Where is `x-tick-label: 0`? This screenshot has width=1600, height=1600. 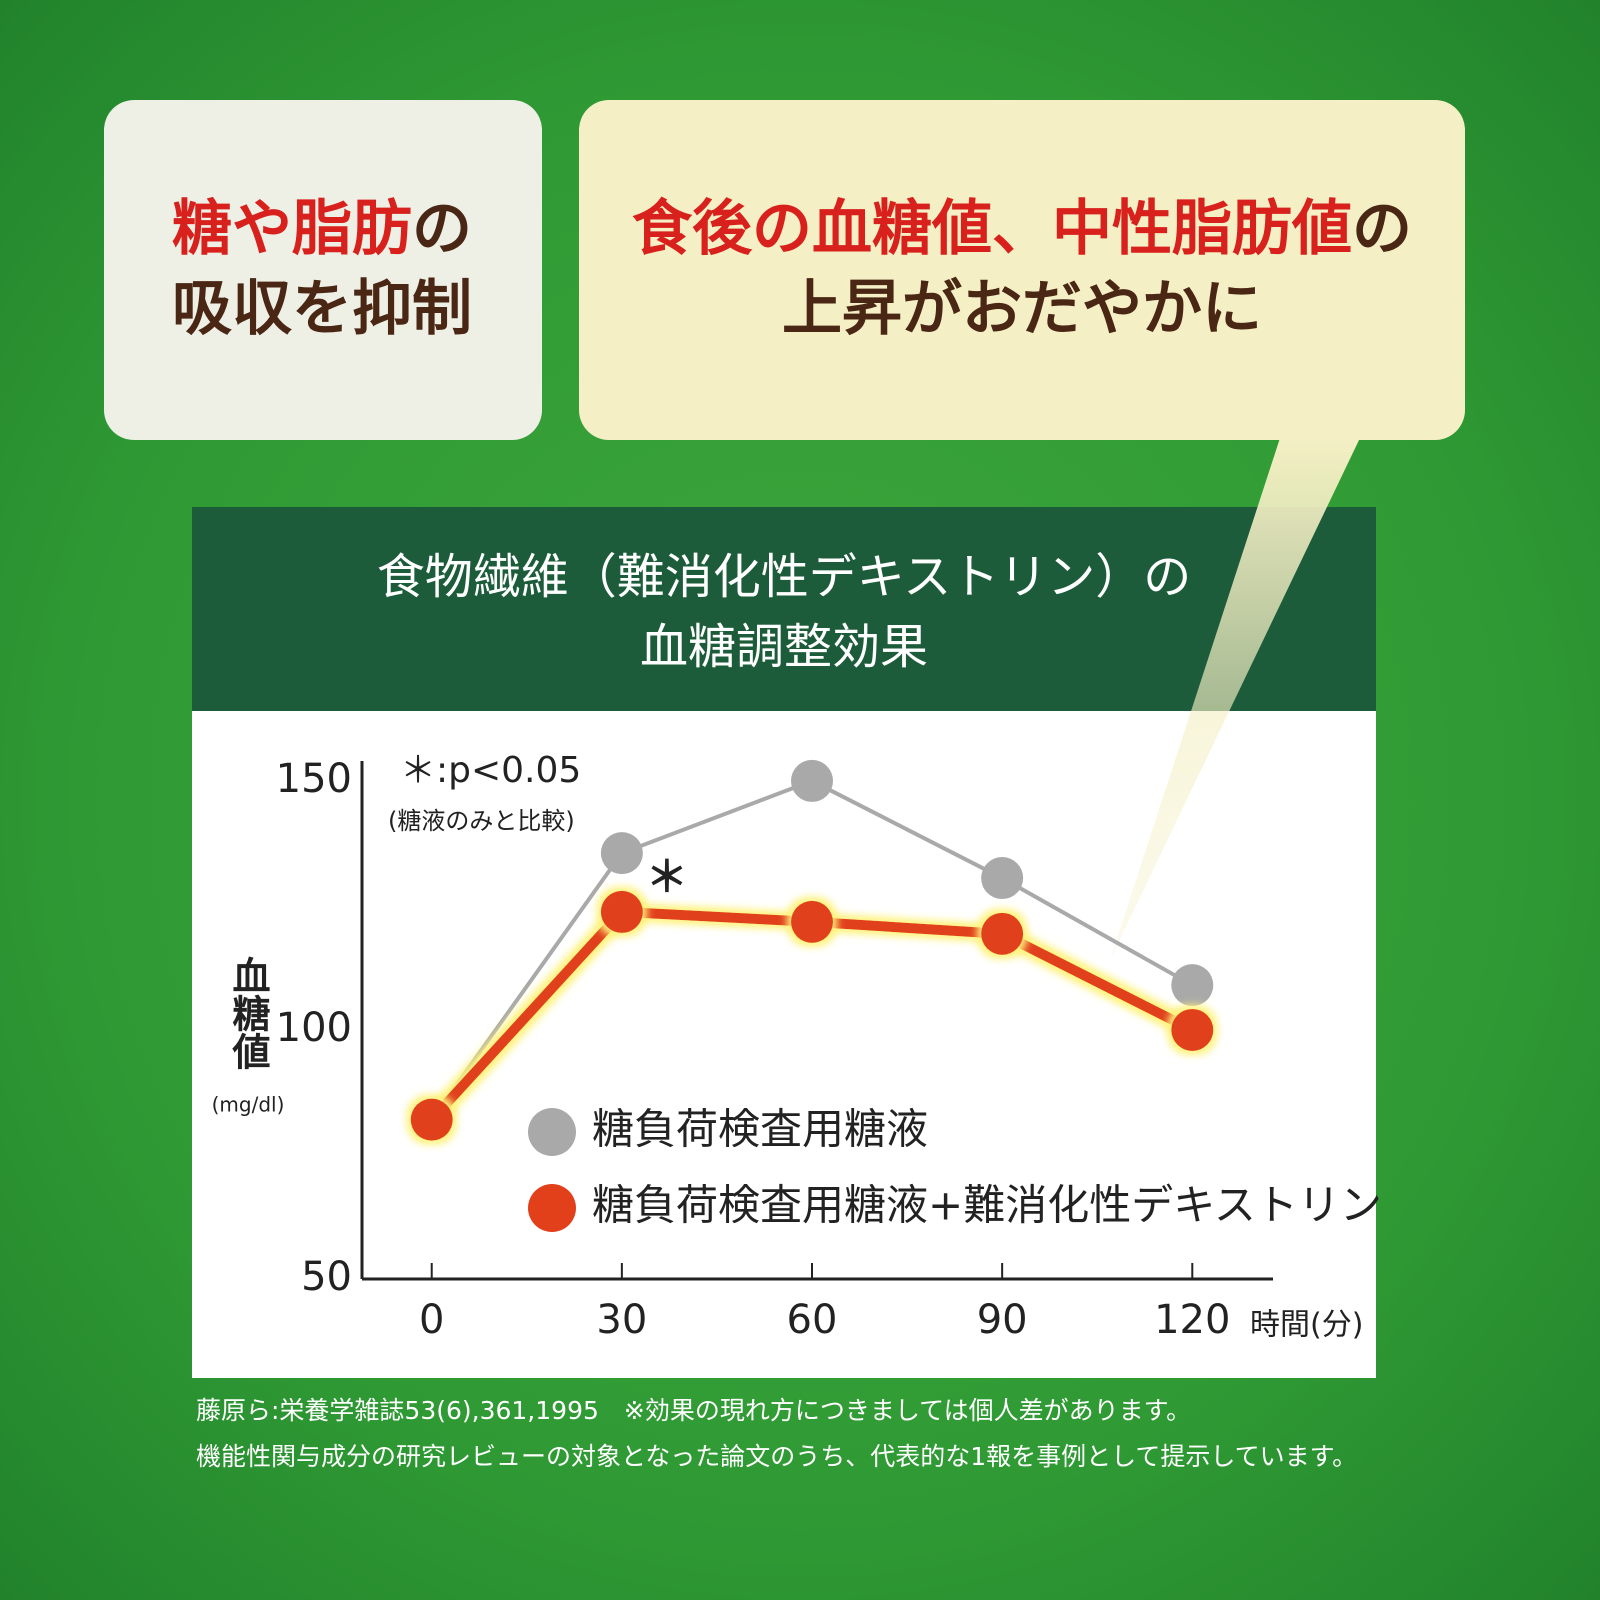
x-tick-label: 0 is located at coordinates (431, 1320).